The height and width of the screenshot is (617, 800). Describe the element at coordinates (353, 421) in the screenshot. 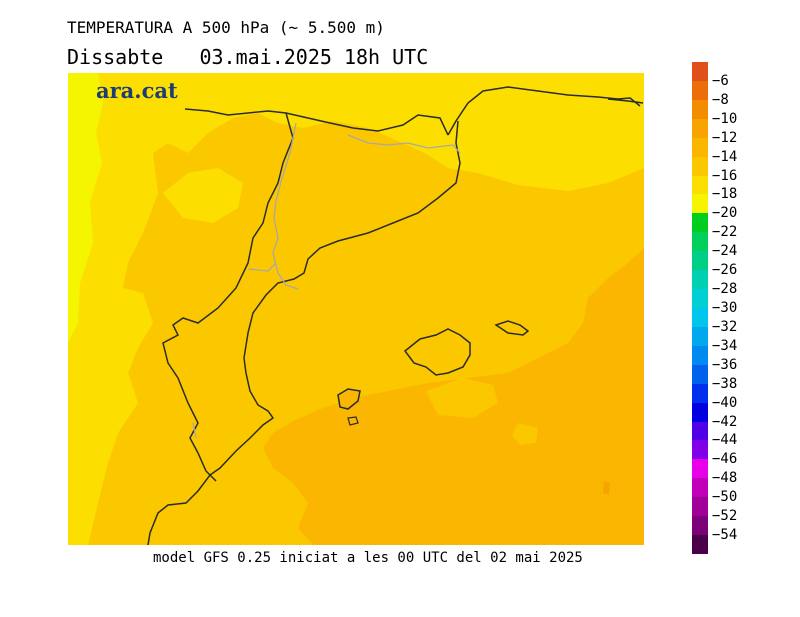

I see `island-formentera` at that location.